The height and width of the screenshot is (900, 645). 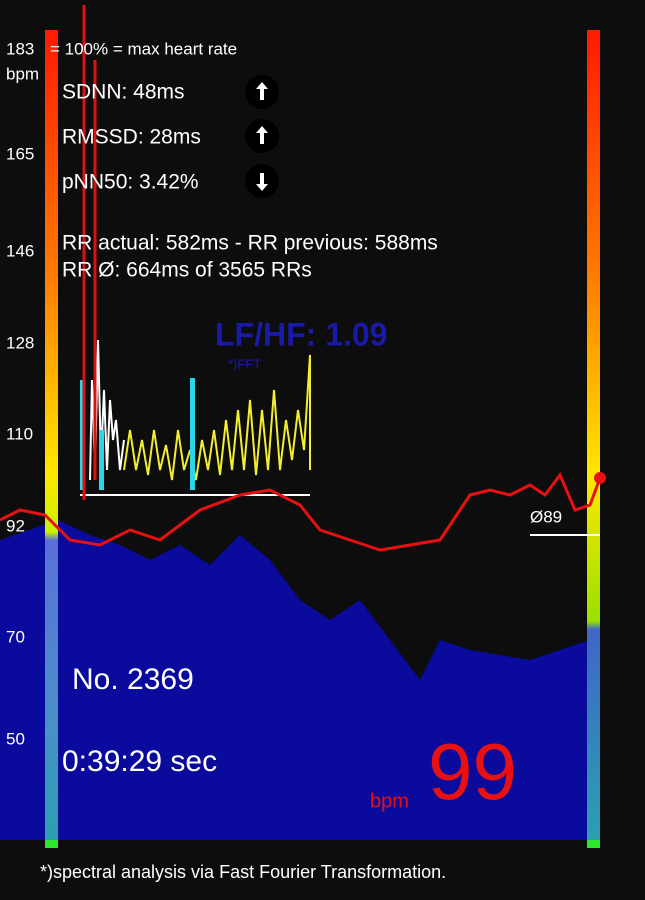 I want to click on scale-tick: 50, so click(x=15, y=738).